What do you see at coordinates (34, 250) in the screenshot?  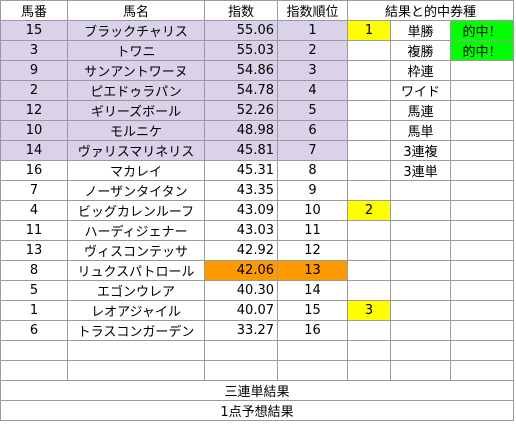 I see `cell-umaban: 13` at bounding box center [34, 250].